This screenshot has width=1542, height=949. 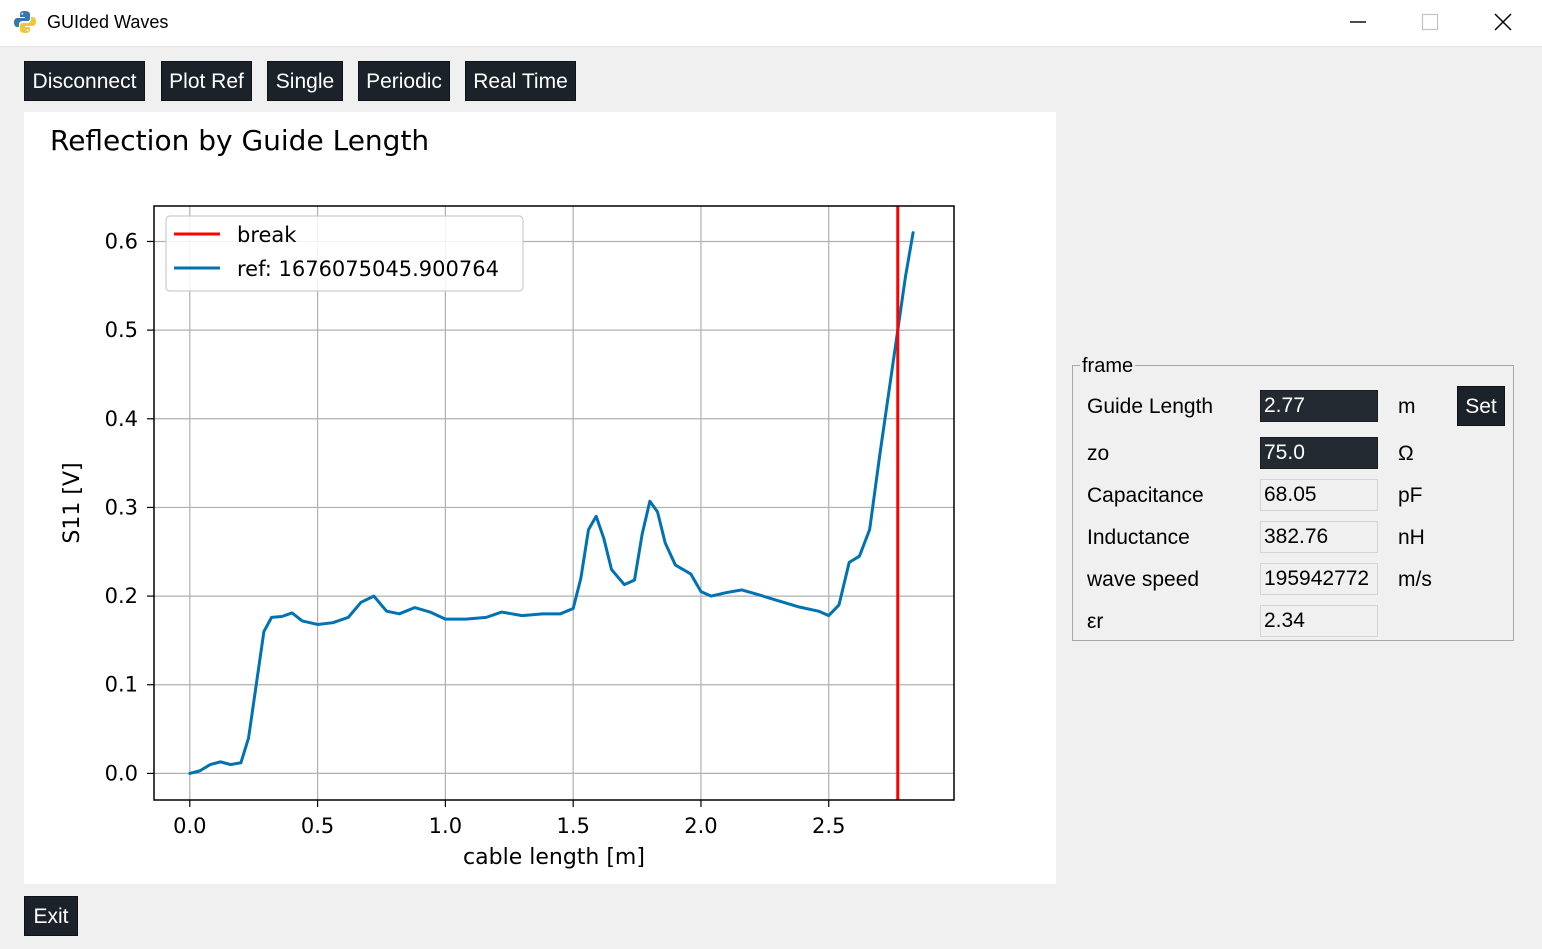 What do you see at coordinates (1319, 406) in the screenshot?
I see `guide-length-input: 2.77` at bounding box center [1319, 406].